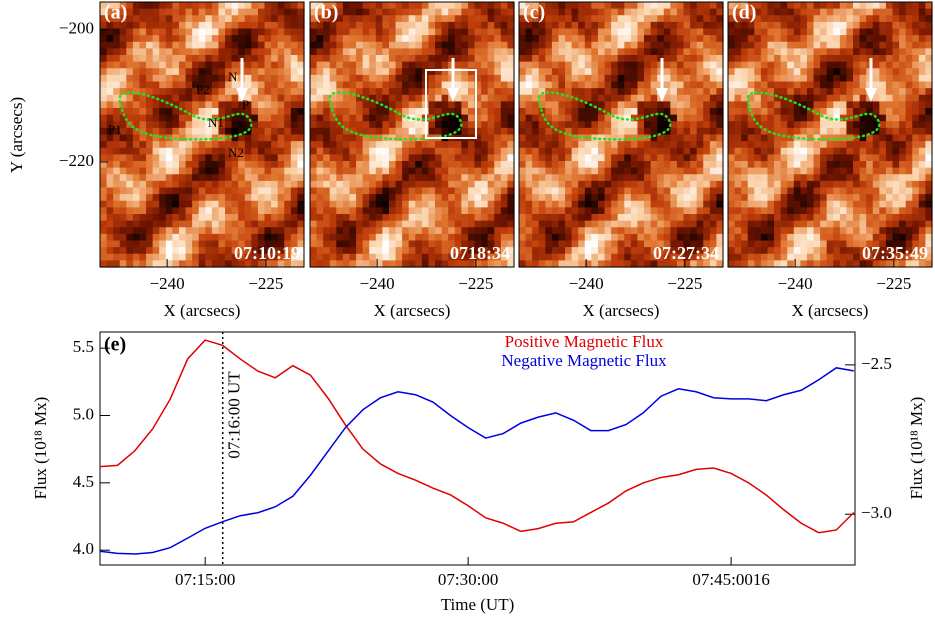  What do you see at coordinates (233, 76) in the screenshot?
I see `region-label: N` at bounding box center [233, 76].